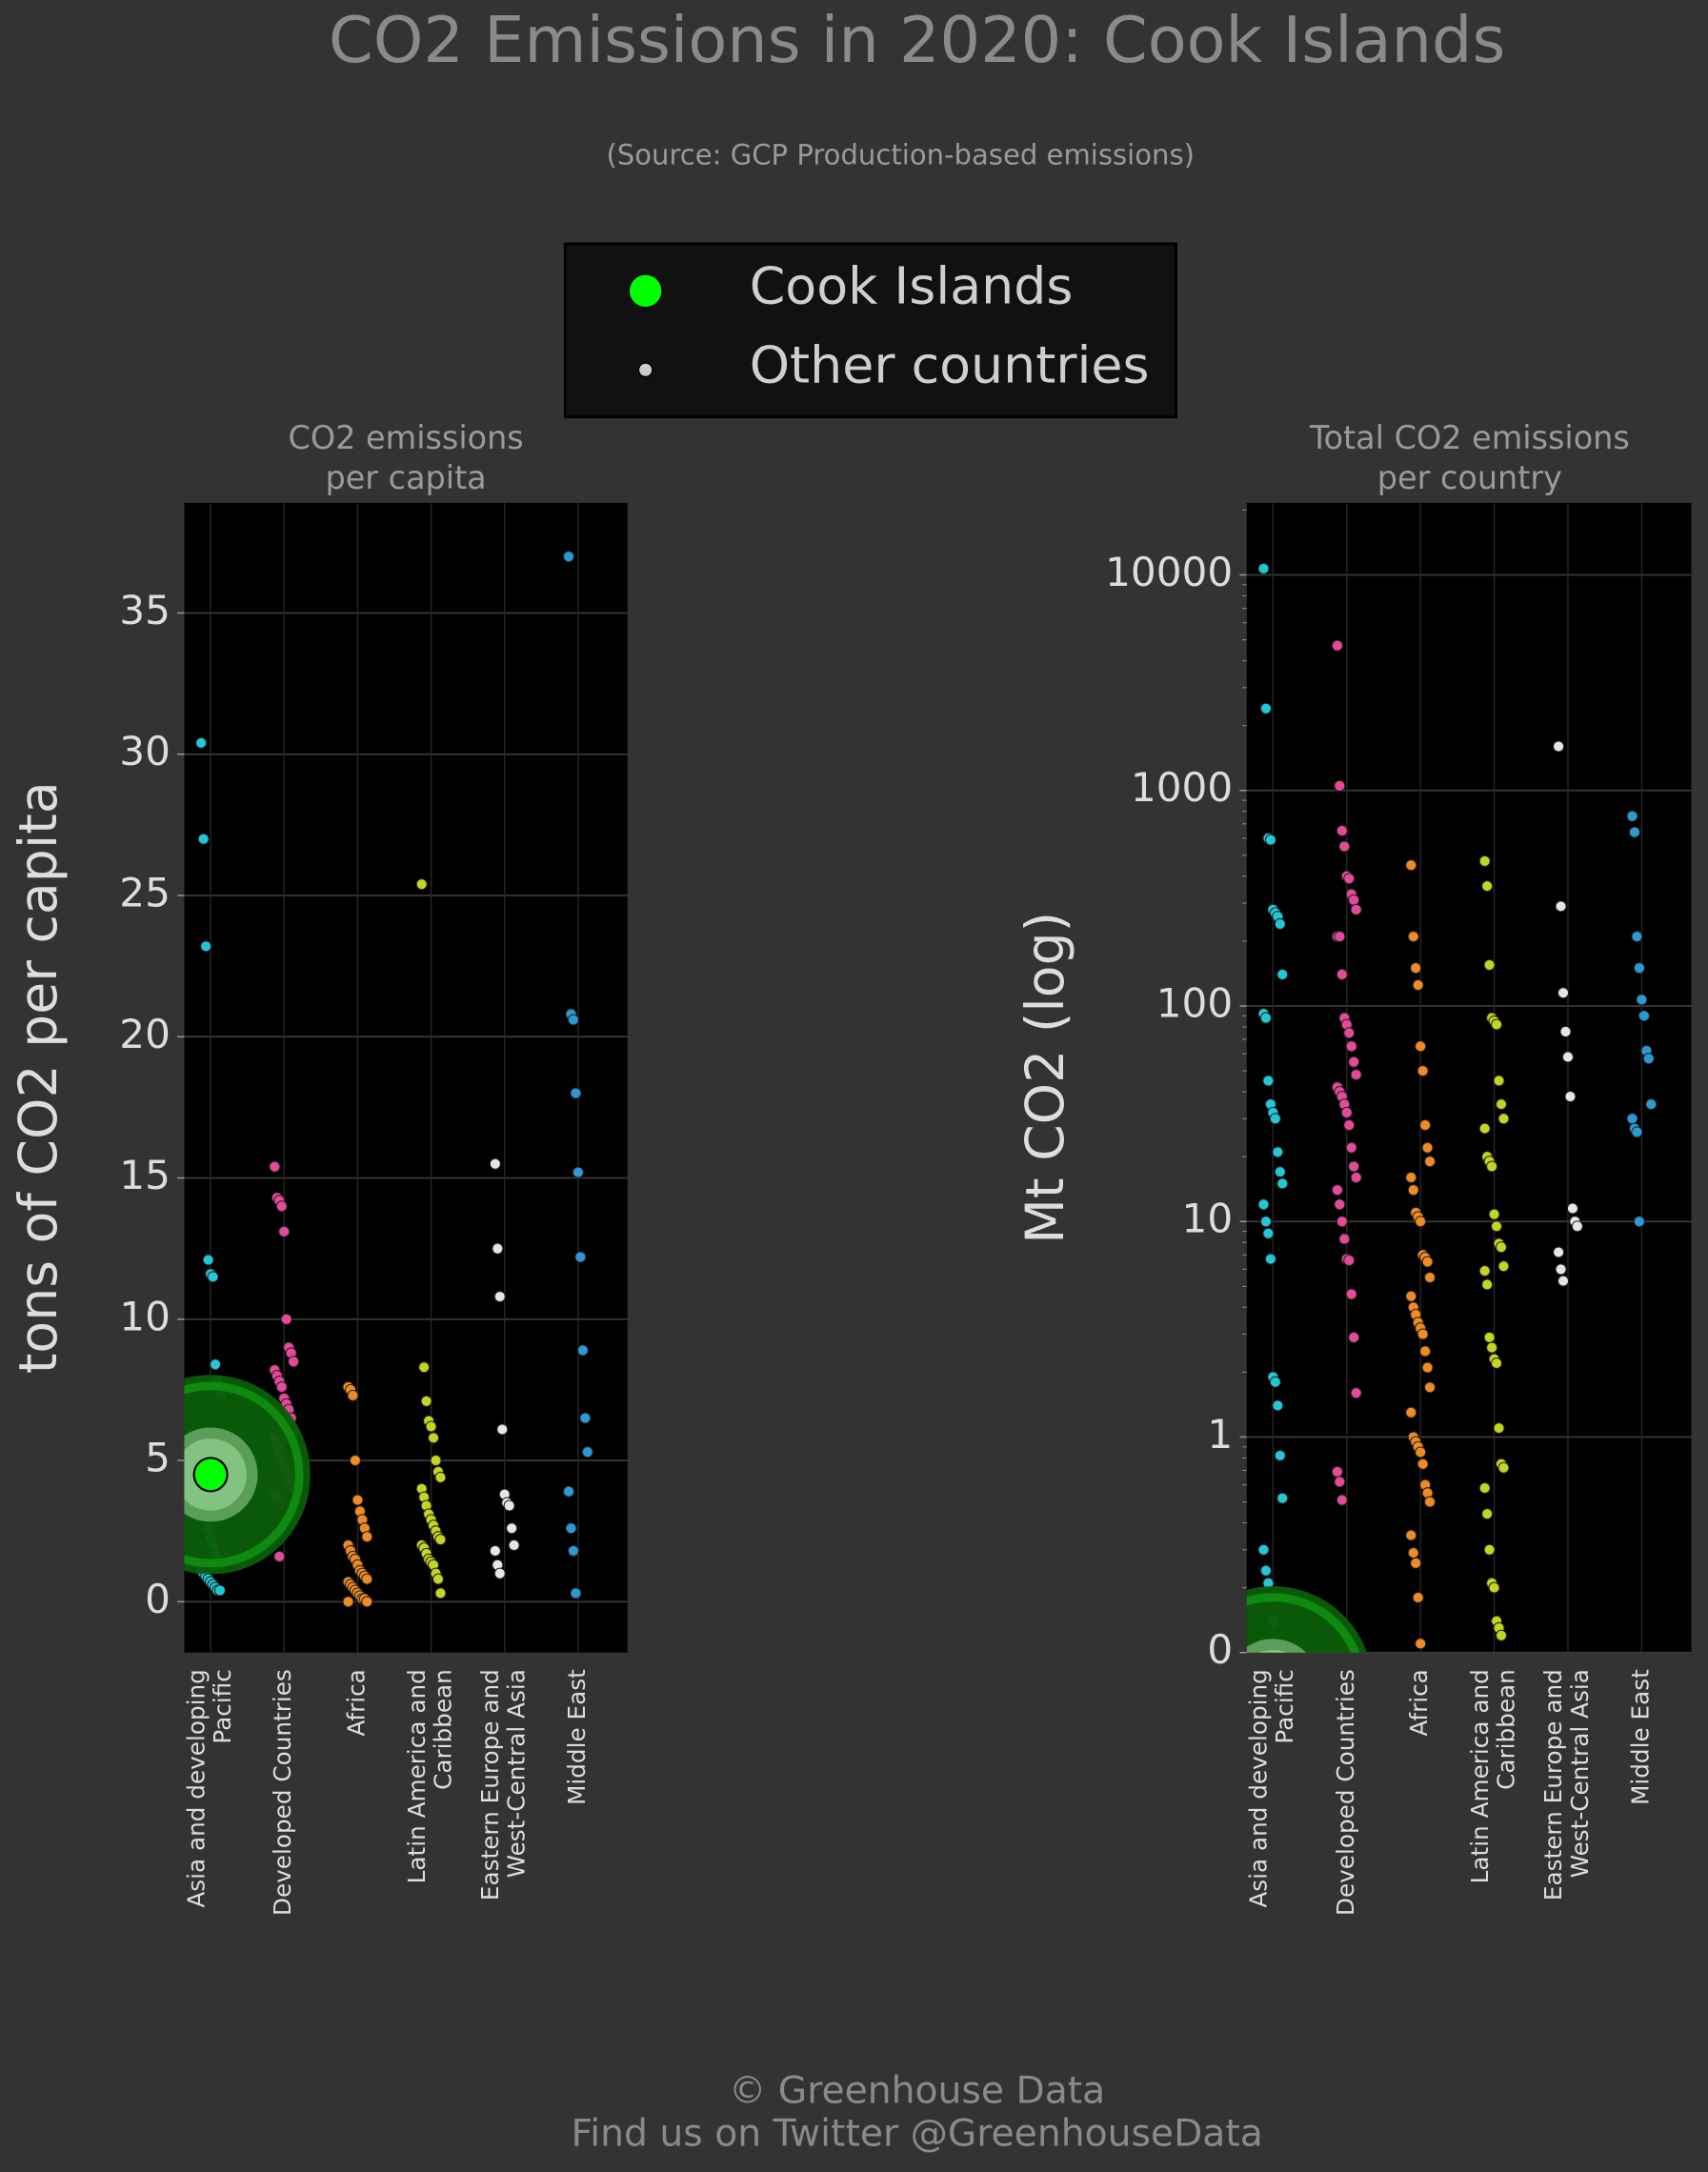 This screenshot has width=1708, height=2172. What do you see at coordinates (1169, 572) in the screenshot?
I see `y-tick-label: 10000` at bounding box center [1169, 572].